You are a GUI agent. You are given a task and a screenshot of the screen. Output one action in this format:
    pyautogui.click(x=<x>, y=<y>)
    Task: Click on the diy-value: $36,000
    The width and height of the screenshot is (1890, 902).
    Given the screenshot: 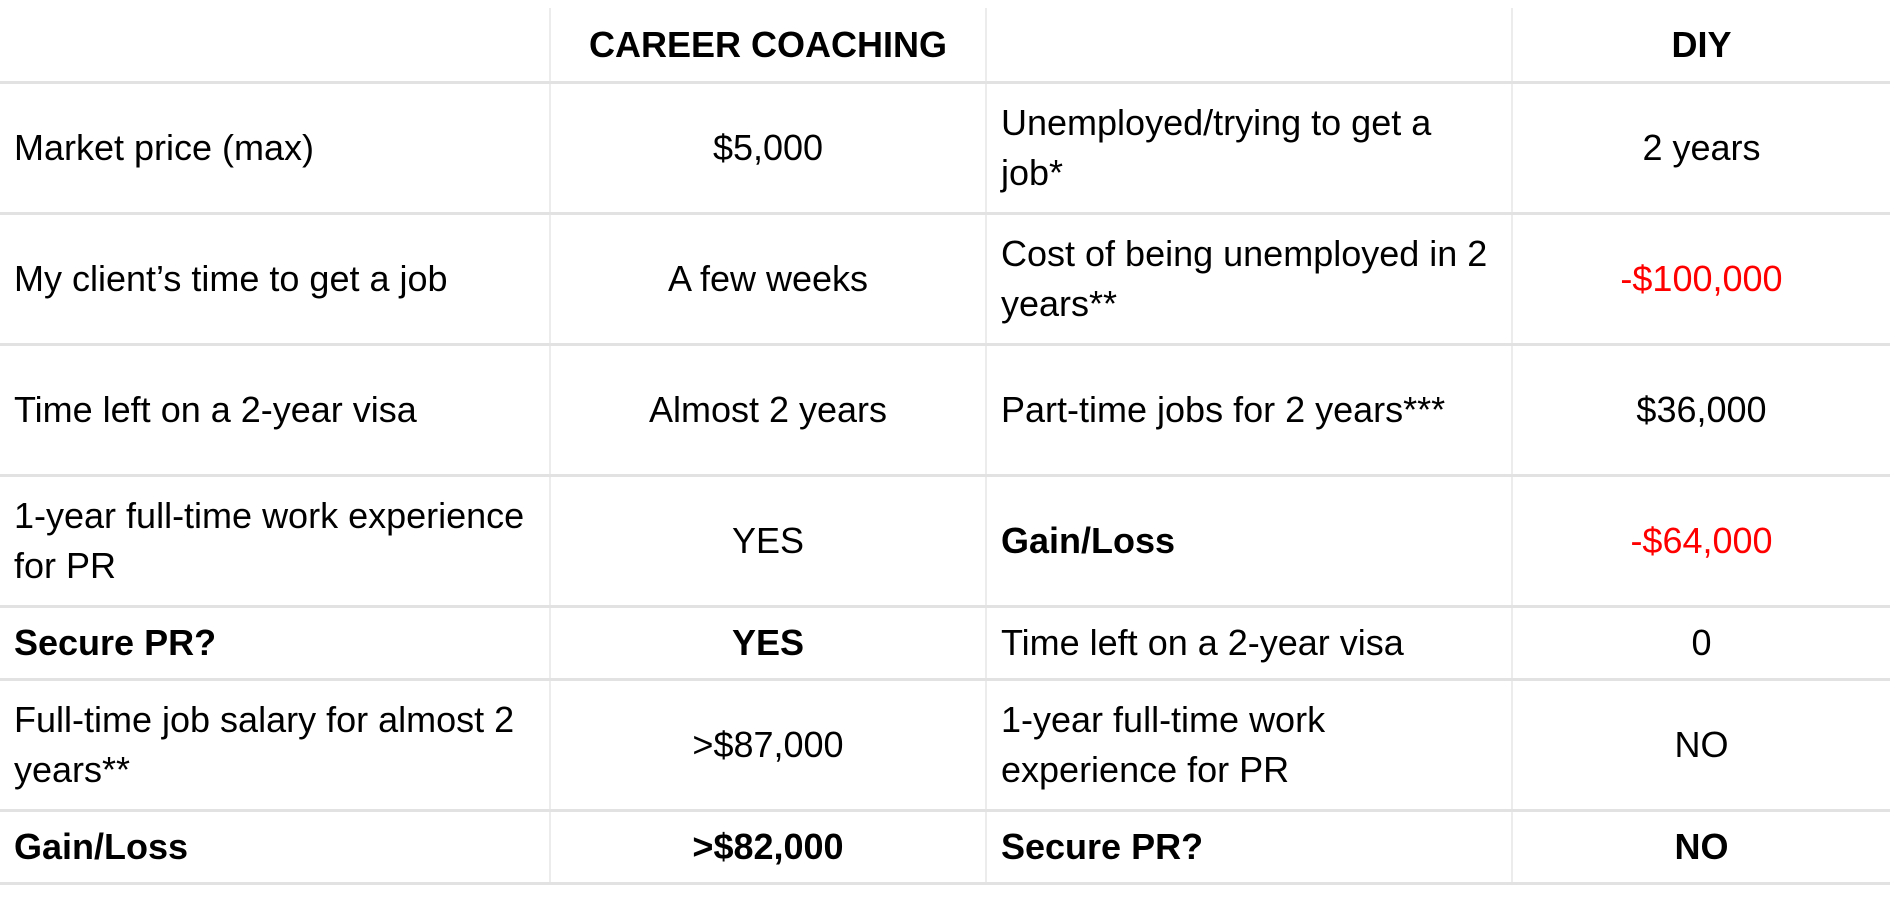 What is the action you would take?
    pyautogui.click(x=1701, y=410)
    